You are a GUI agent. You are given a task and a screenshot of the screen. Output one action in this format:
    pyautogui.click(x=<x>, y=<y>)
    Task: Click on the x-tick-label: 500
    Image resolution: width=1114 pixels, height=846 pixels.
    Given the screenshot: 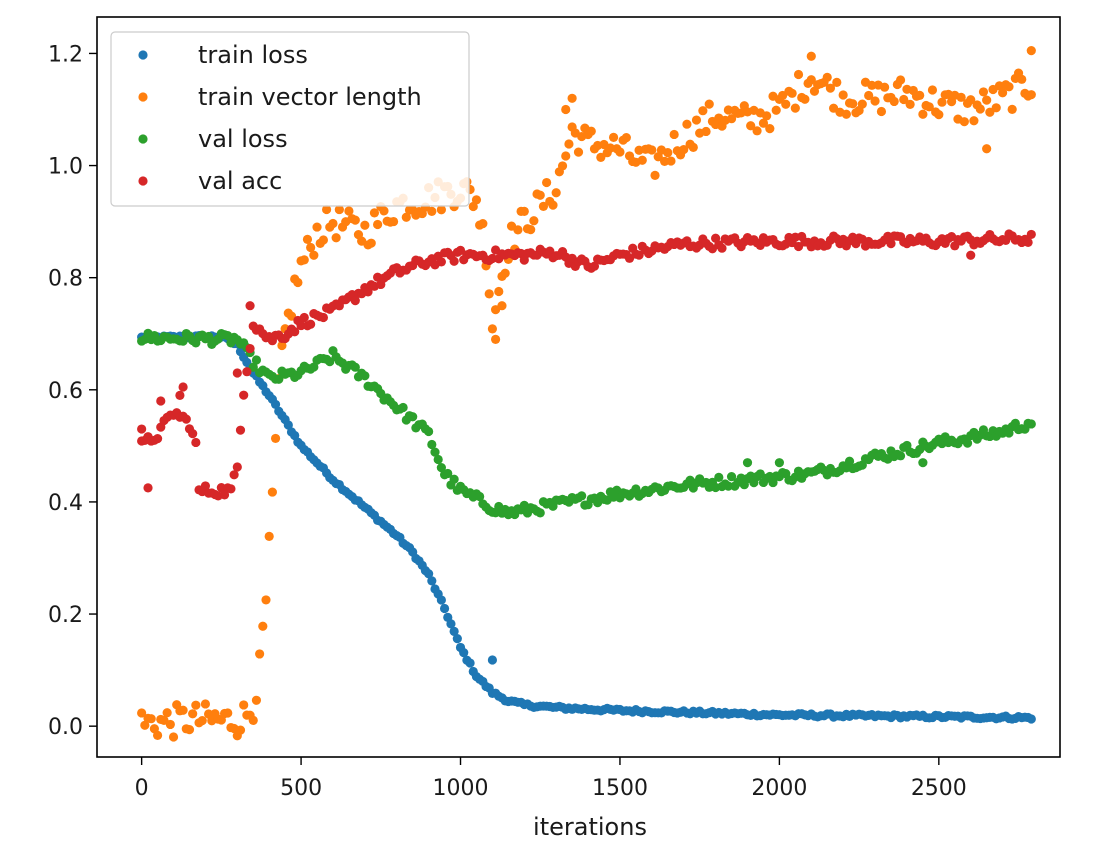 What is the action you would take?
    pyautogui.click(x=301, y=788)
    